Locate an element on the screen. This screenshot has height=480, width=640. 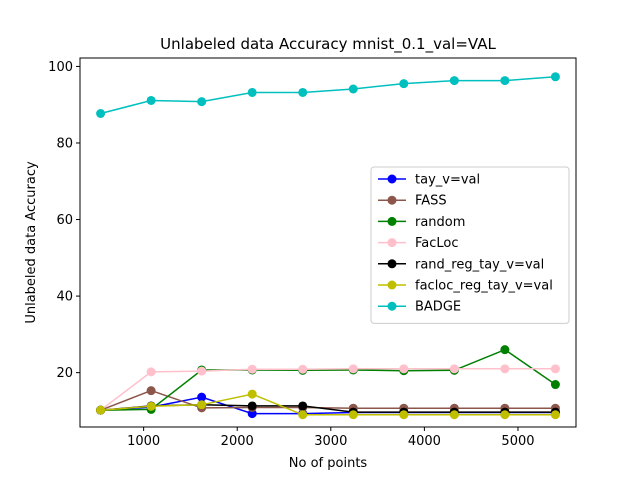
legend-item: BADGE is located at coordinates (419, 307).